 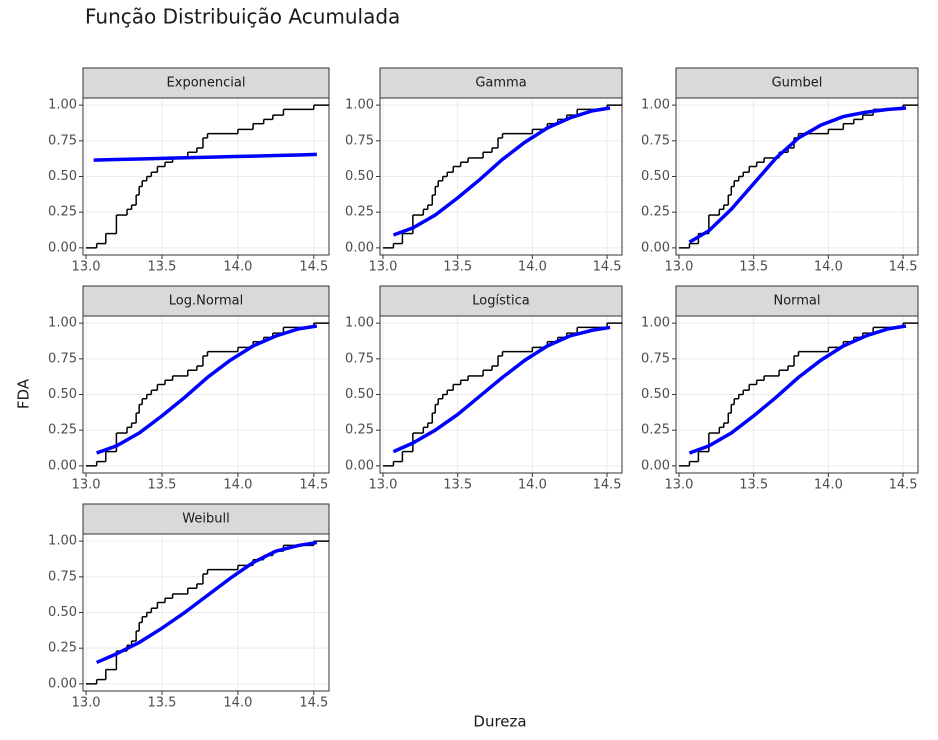 I want to click on y-axis-label: FDA, so click(x=24, y=393).